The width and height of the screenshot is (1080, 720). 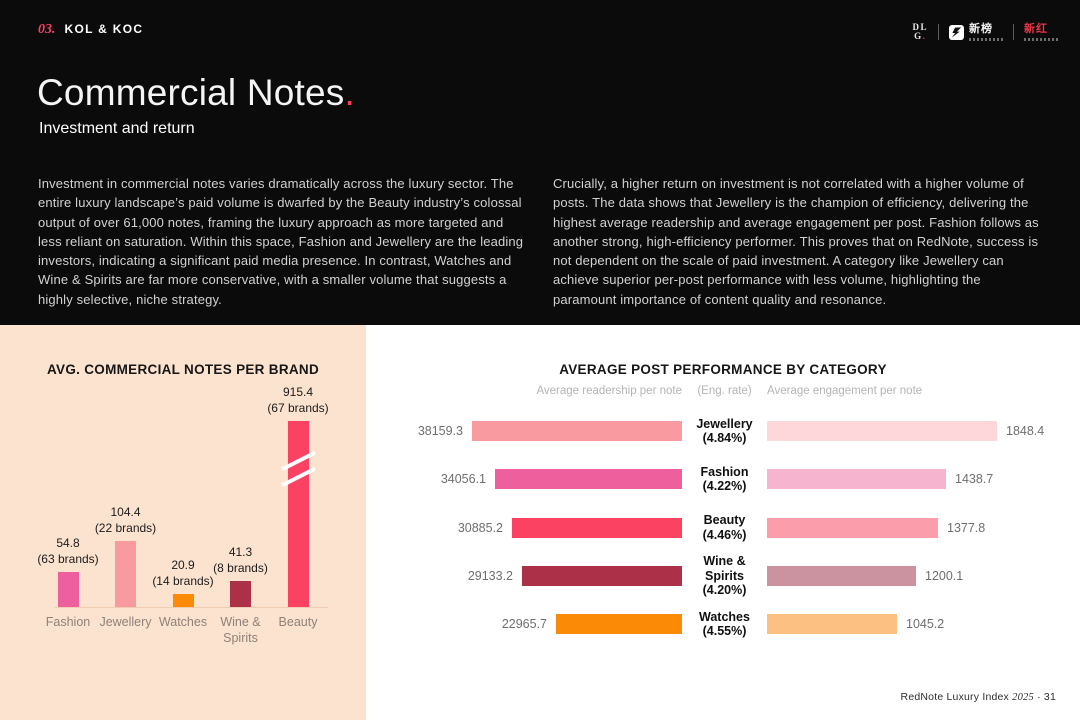 What do you see at coordinates (298, 392) in the screenshot?
I see `bar-value: 915.4` at bounding box center [298, 392].